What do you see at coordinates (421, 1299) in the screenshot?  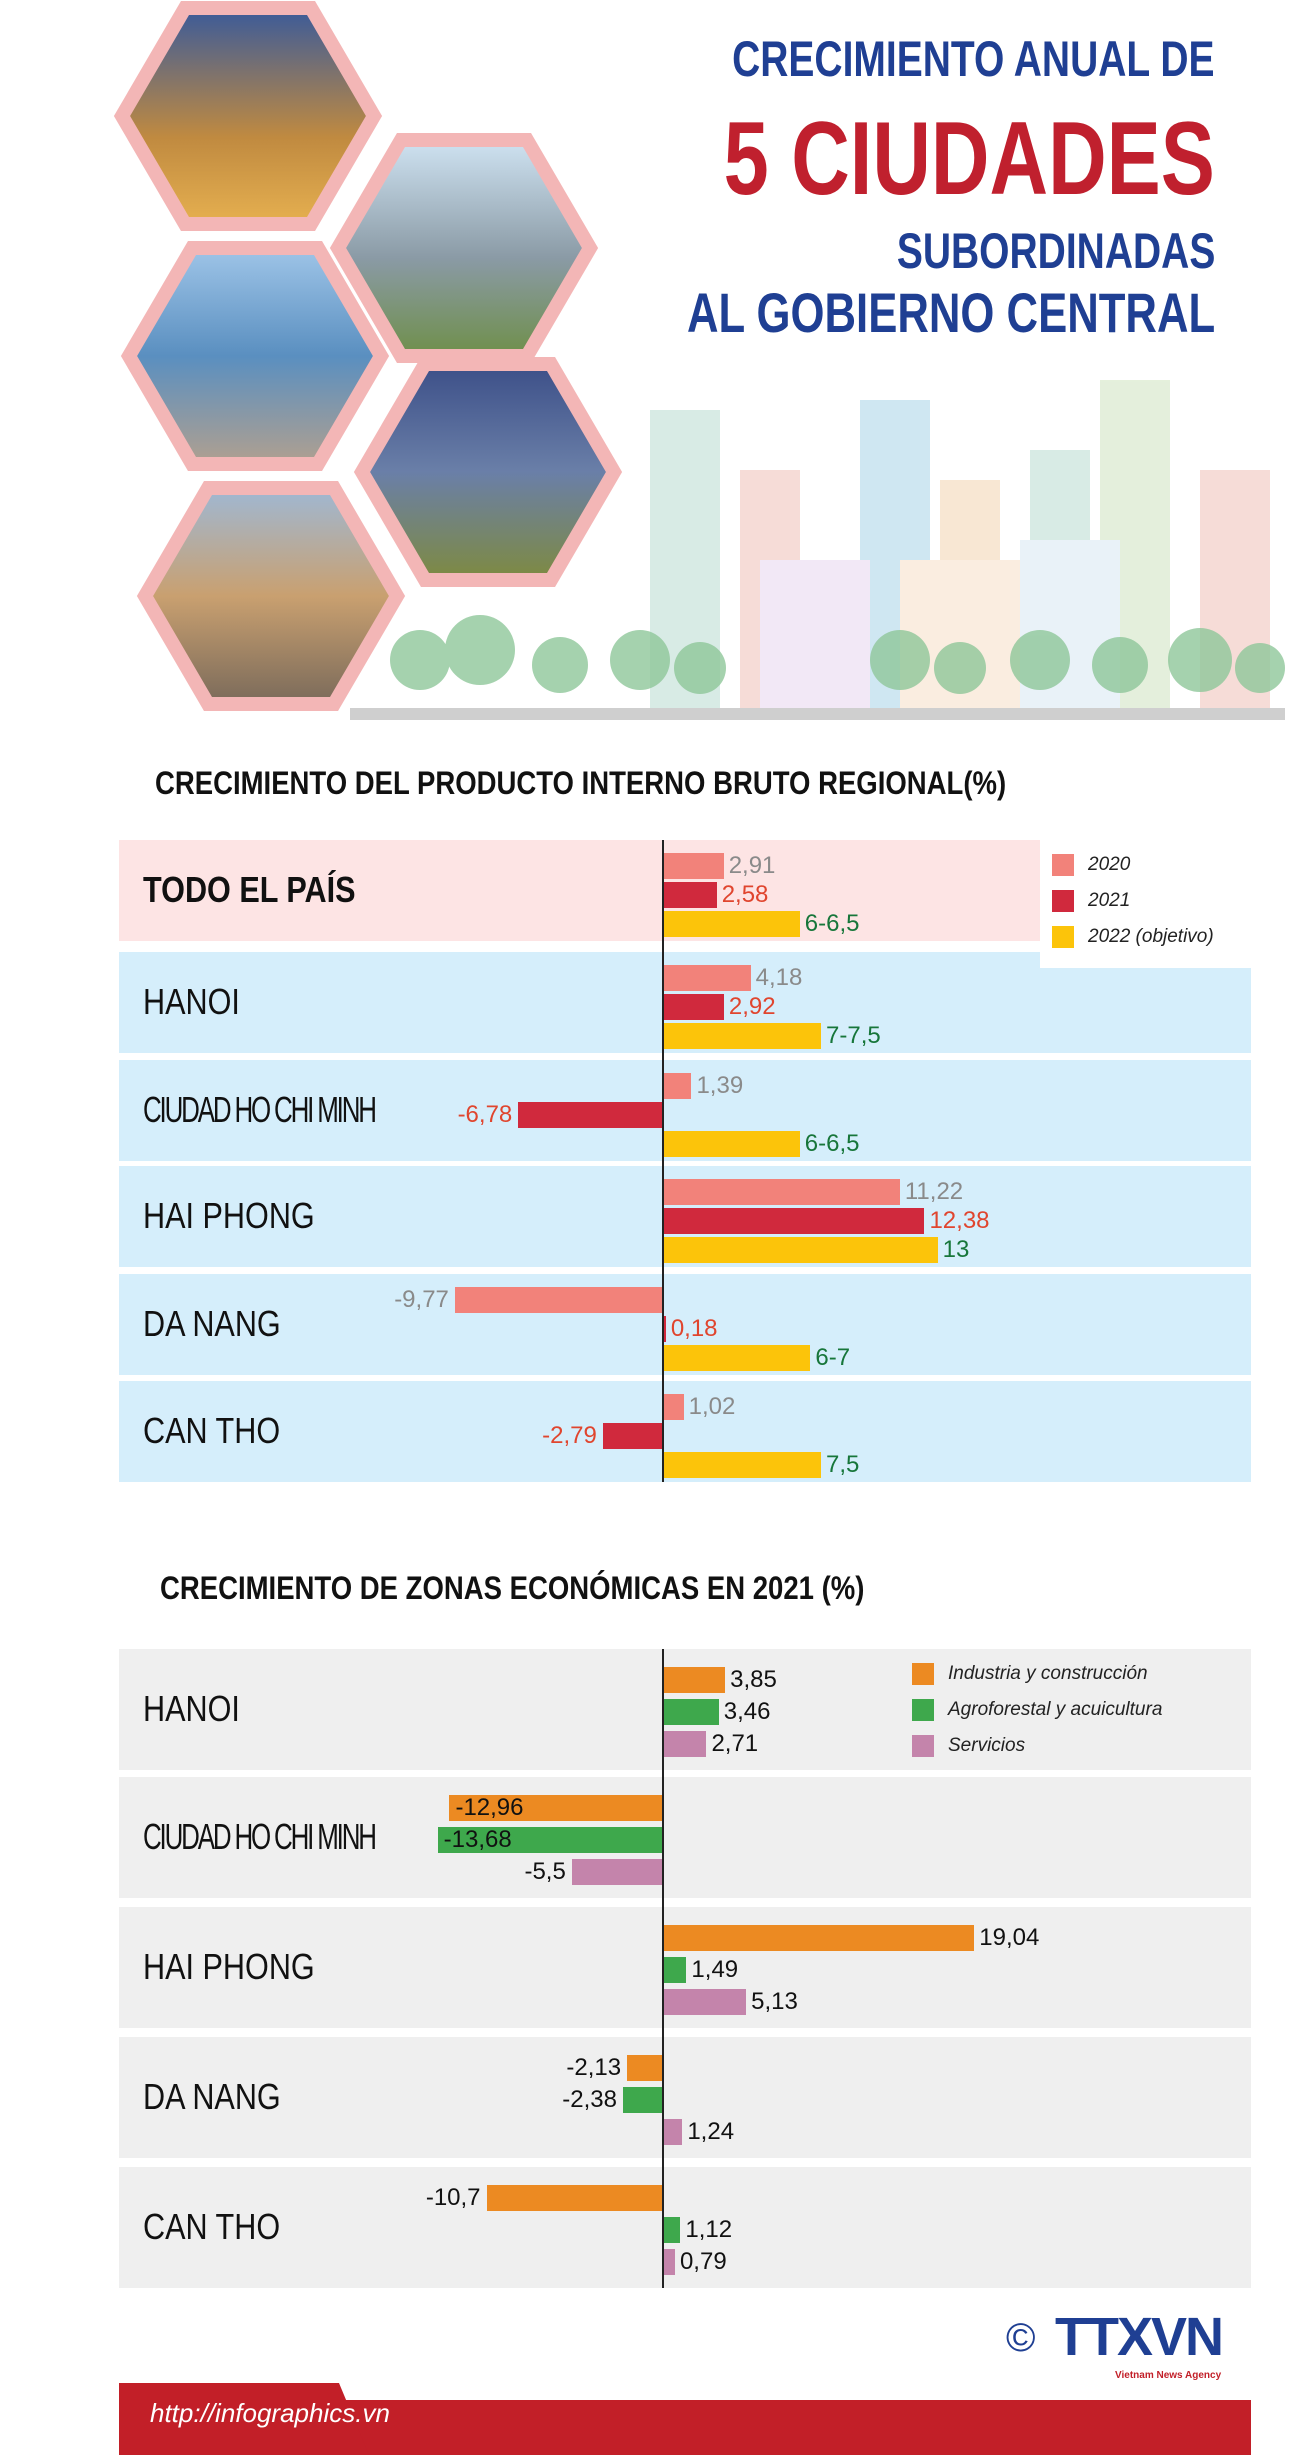 I see `data-label: -9,77` at bounding box center [421, 1299].